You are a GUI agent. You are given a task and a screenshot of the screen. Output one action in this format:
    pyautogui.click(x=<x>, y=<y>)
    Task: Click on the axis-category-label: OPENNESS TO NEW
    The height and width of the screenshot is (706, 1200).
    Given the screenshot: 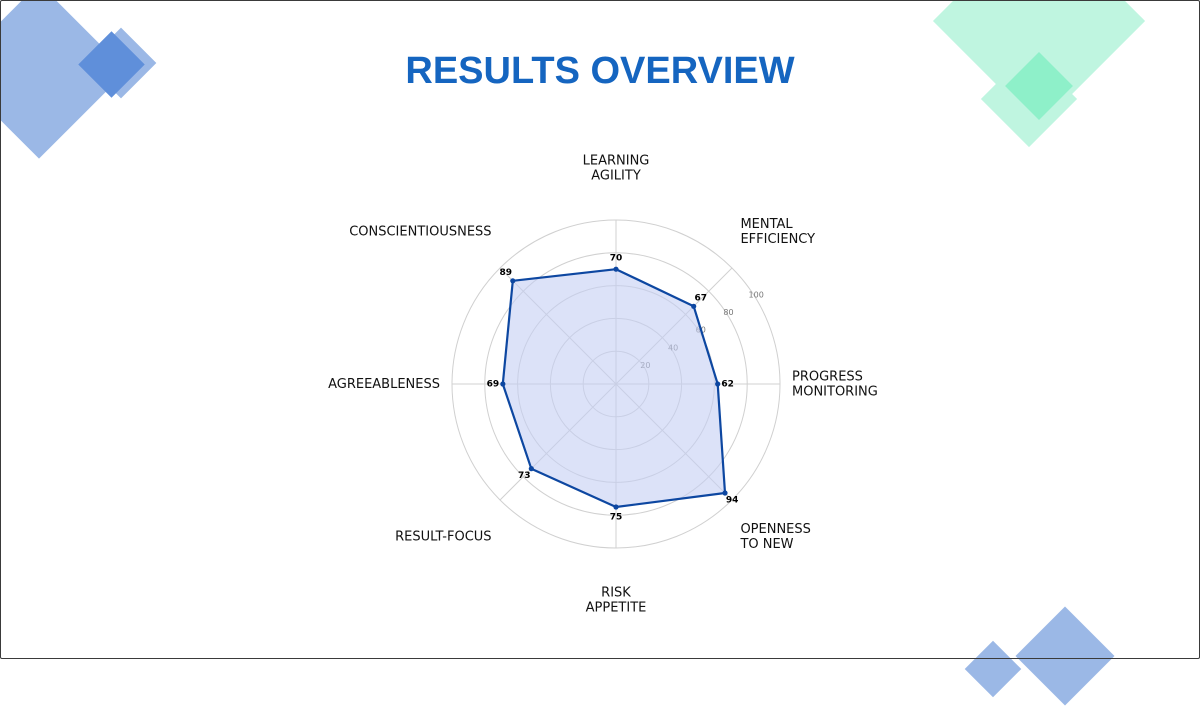 What is the action you would take?
    pyautogui.click(x=774, y=537)
    